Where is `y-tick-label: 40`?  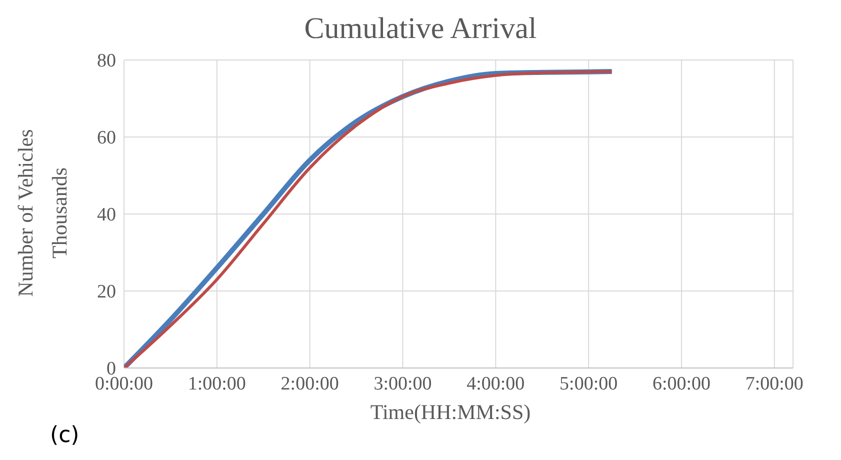
y-tick-label: 40 is located at coordinates (106, 215).